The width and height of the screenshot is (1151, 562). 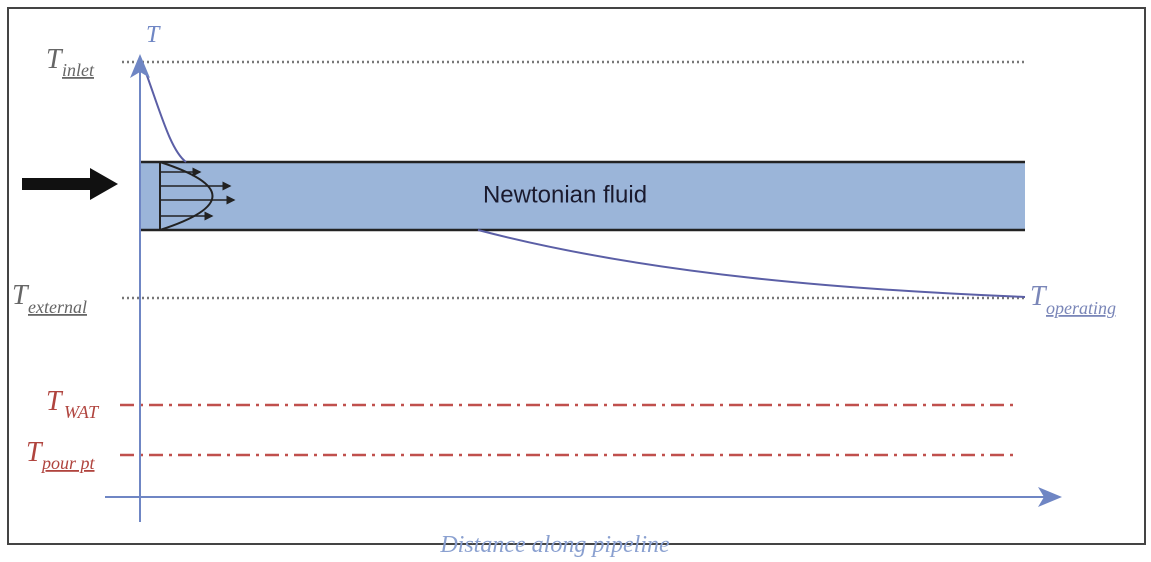 I want to click on subscript: pour pt, so click(x=68, y=463).